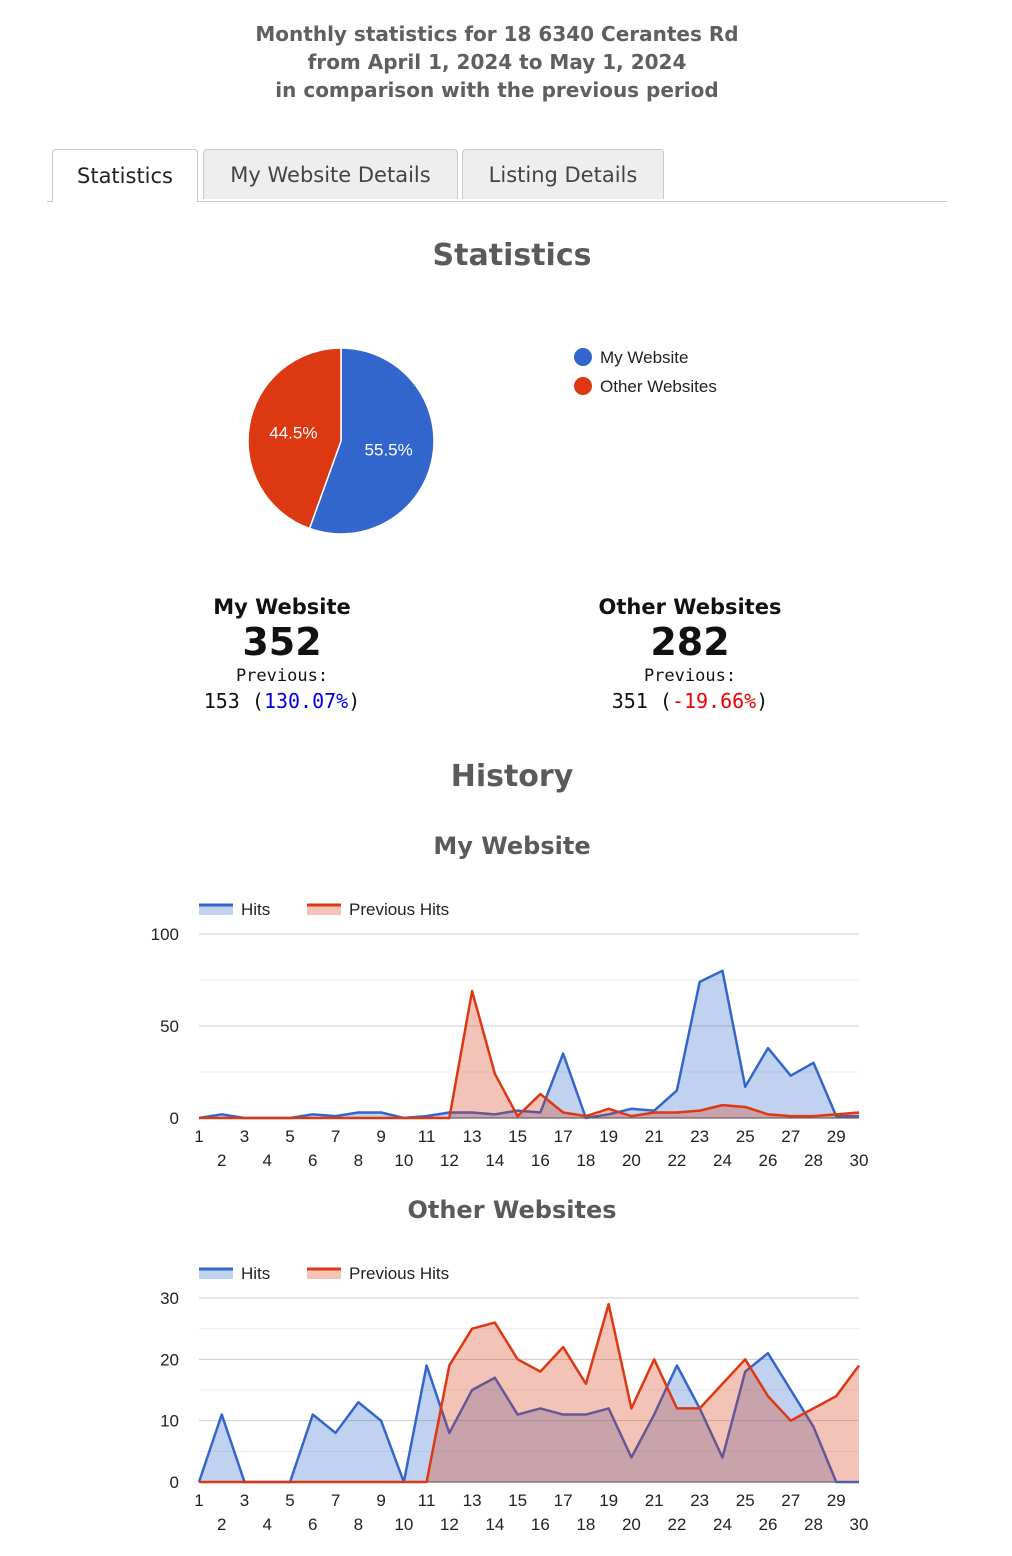  I want to click on my-website-legend-label-previous-hits: Previous Hits, so click(399, 909).